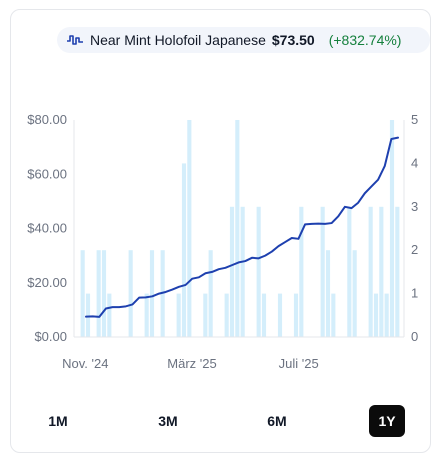 Image resolution: width=443 pixels, height=464 pixels. What do you see at coordinates (414, 119) in the screenshot?
I see `y-right-tick-label: 5` at bounding box center [414, 119].